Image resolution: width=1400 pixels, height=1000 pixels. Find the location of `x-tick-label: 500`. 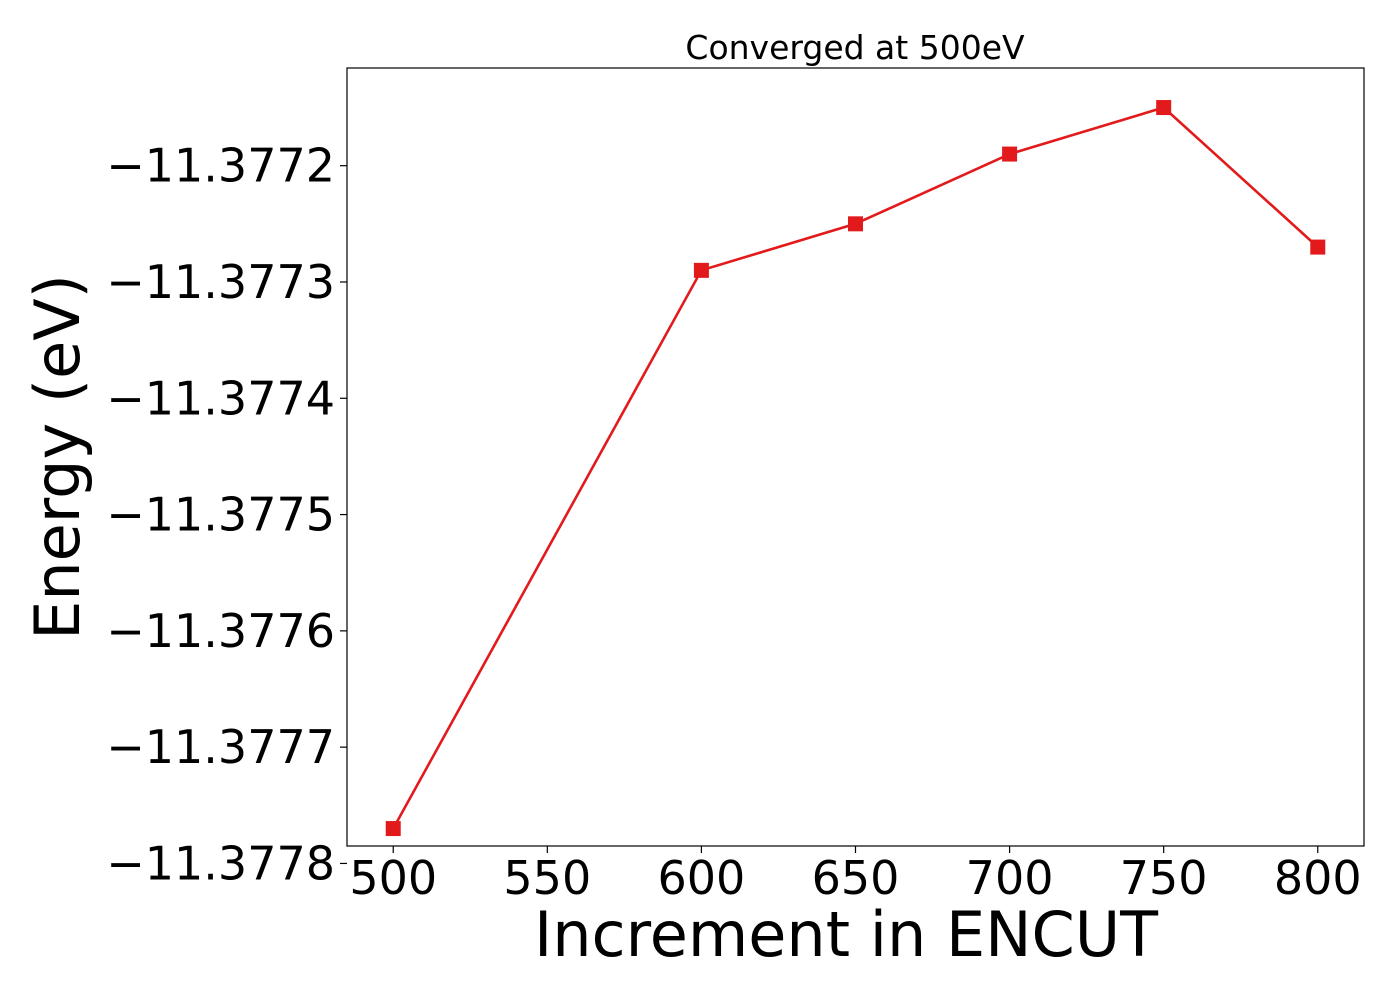

x-tick-label: 500 is located at coordinates (393, 878).